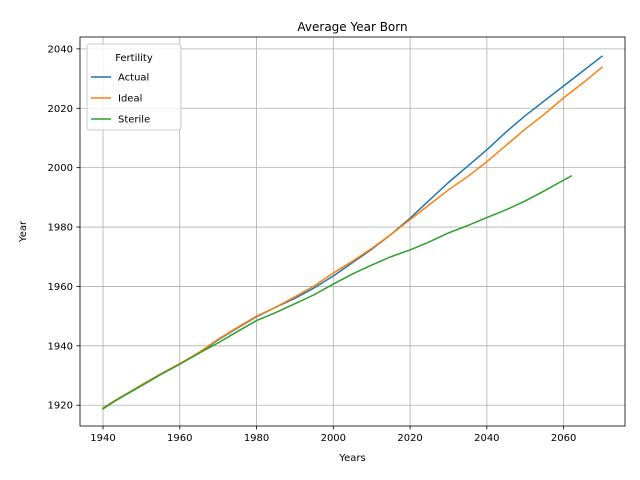  What do you see at coordinates (256, 438) in the screenshot?
I see `x-tick-label: 1980` at bounding box center [256, 438].